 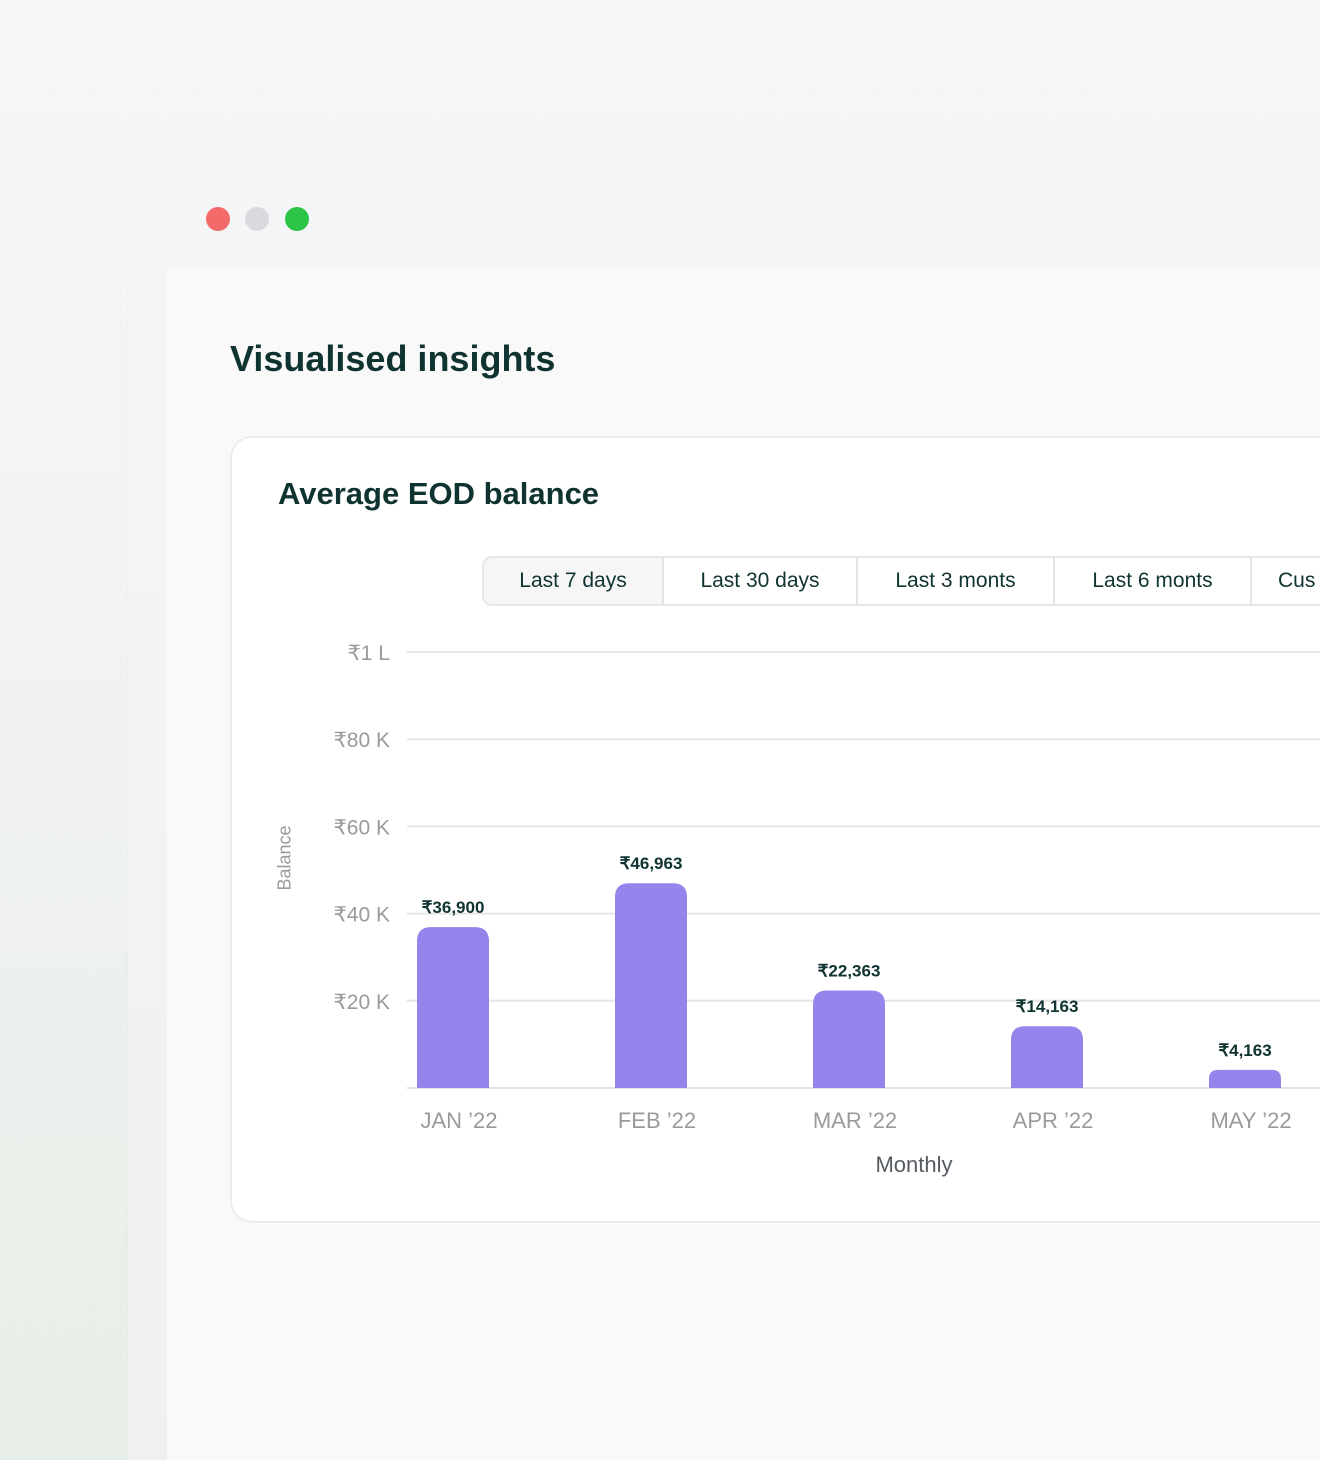 What do you see at coordinates (1151, 581) in the screenshot?
I see `tab-last-6-months: Last 6 monts` at bounding box center [1151, 581].